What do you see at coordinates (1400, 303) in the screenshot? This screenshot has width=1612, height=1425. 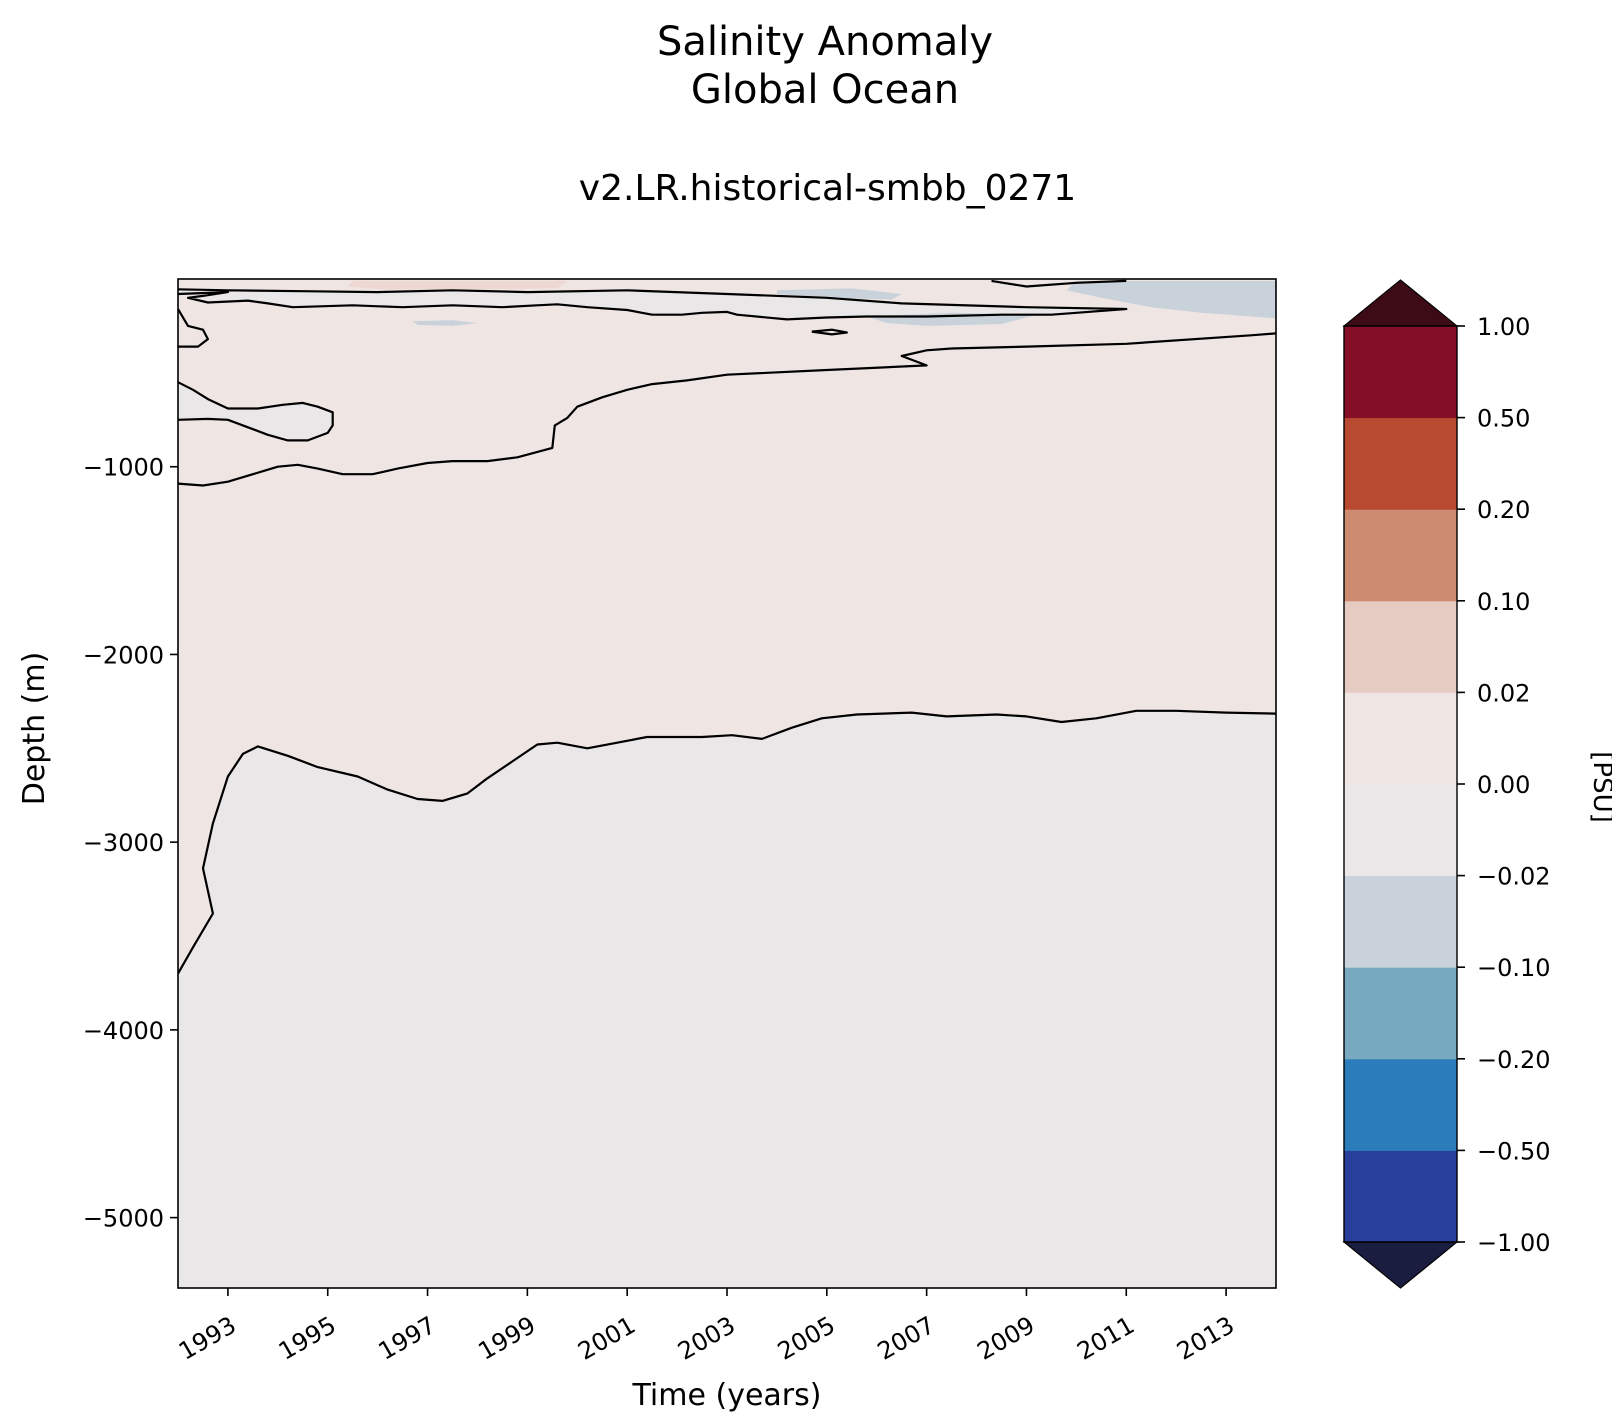 I see `colorbar-over-extension` at bounding box center [1400, 303].